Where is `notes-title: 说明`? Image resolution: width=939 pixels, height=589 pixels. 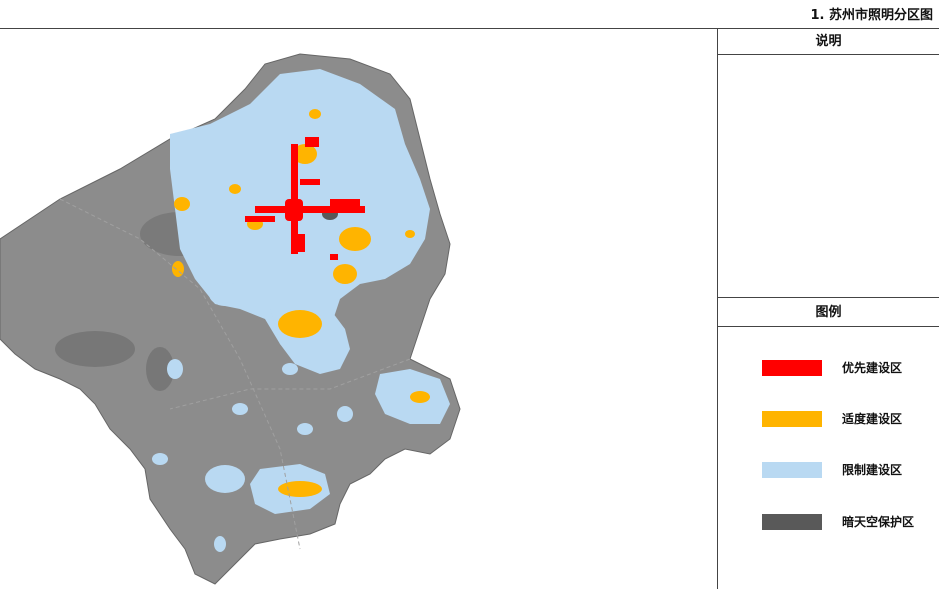
notes-title: 说明 is located at coordinates (828, 42).